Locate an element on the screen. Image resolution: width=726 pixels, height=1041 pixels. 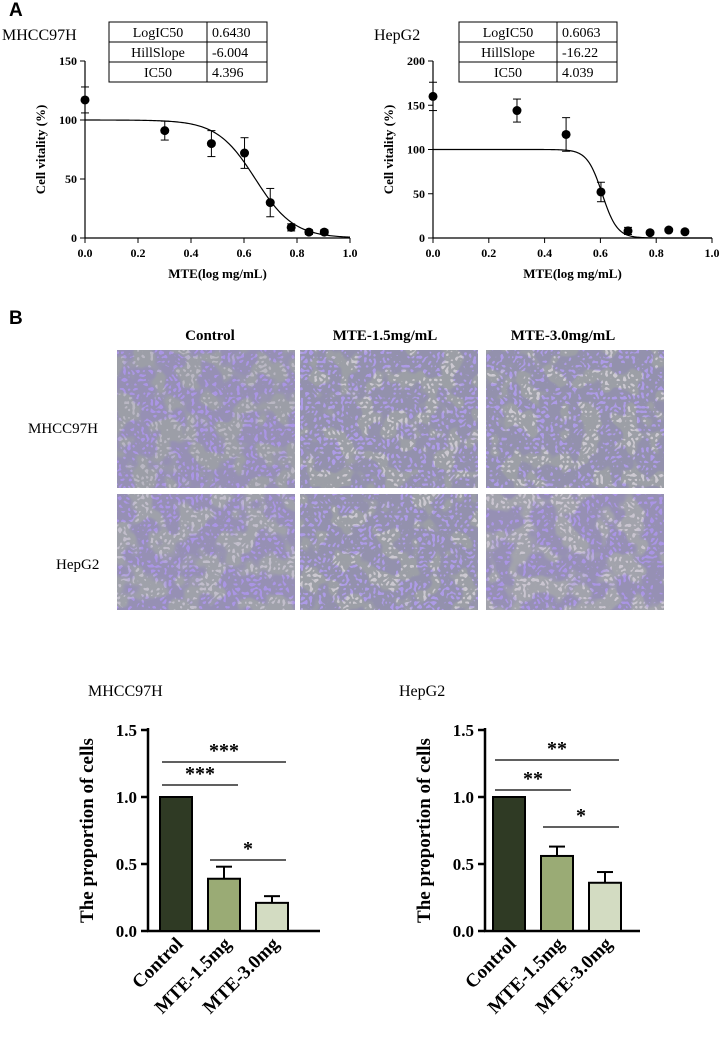
cell-line-label: MHCC97H is located at coordinates (39, 35).